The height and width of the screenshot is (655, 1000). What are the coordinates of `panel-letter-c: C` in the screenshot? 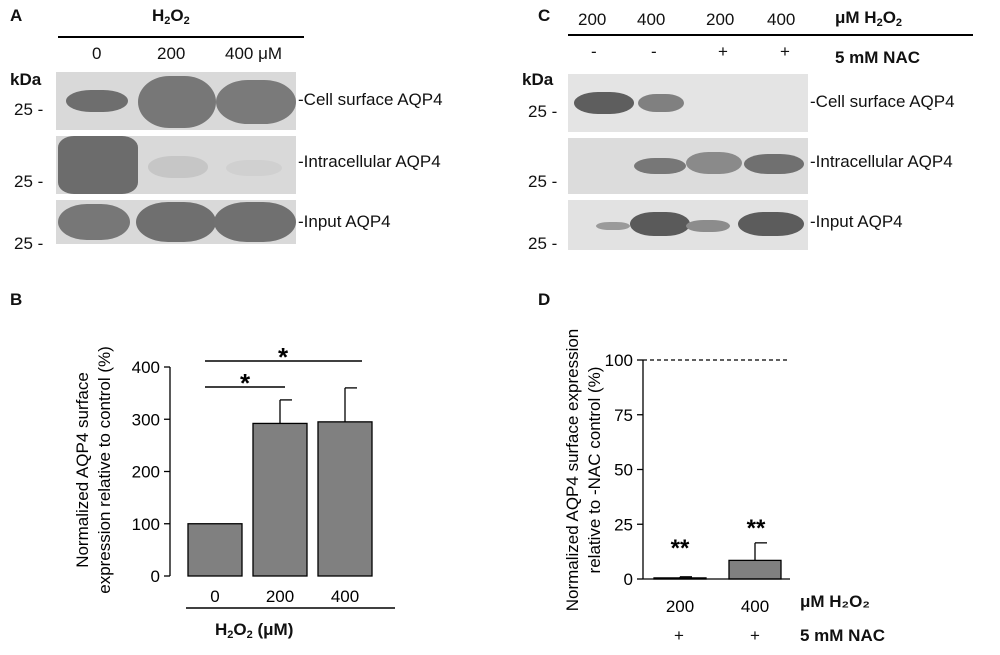 It's located at (544, 15).